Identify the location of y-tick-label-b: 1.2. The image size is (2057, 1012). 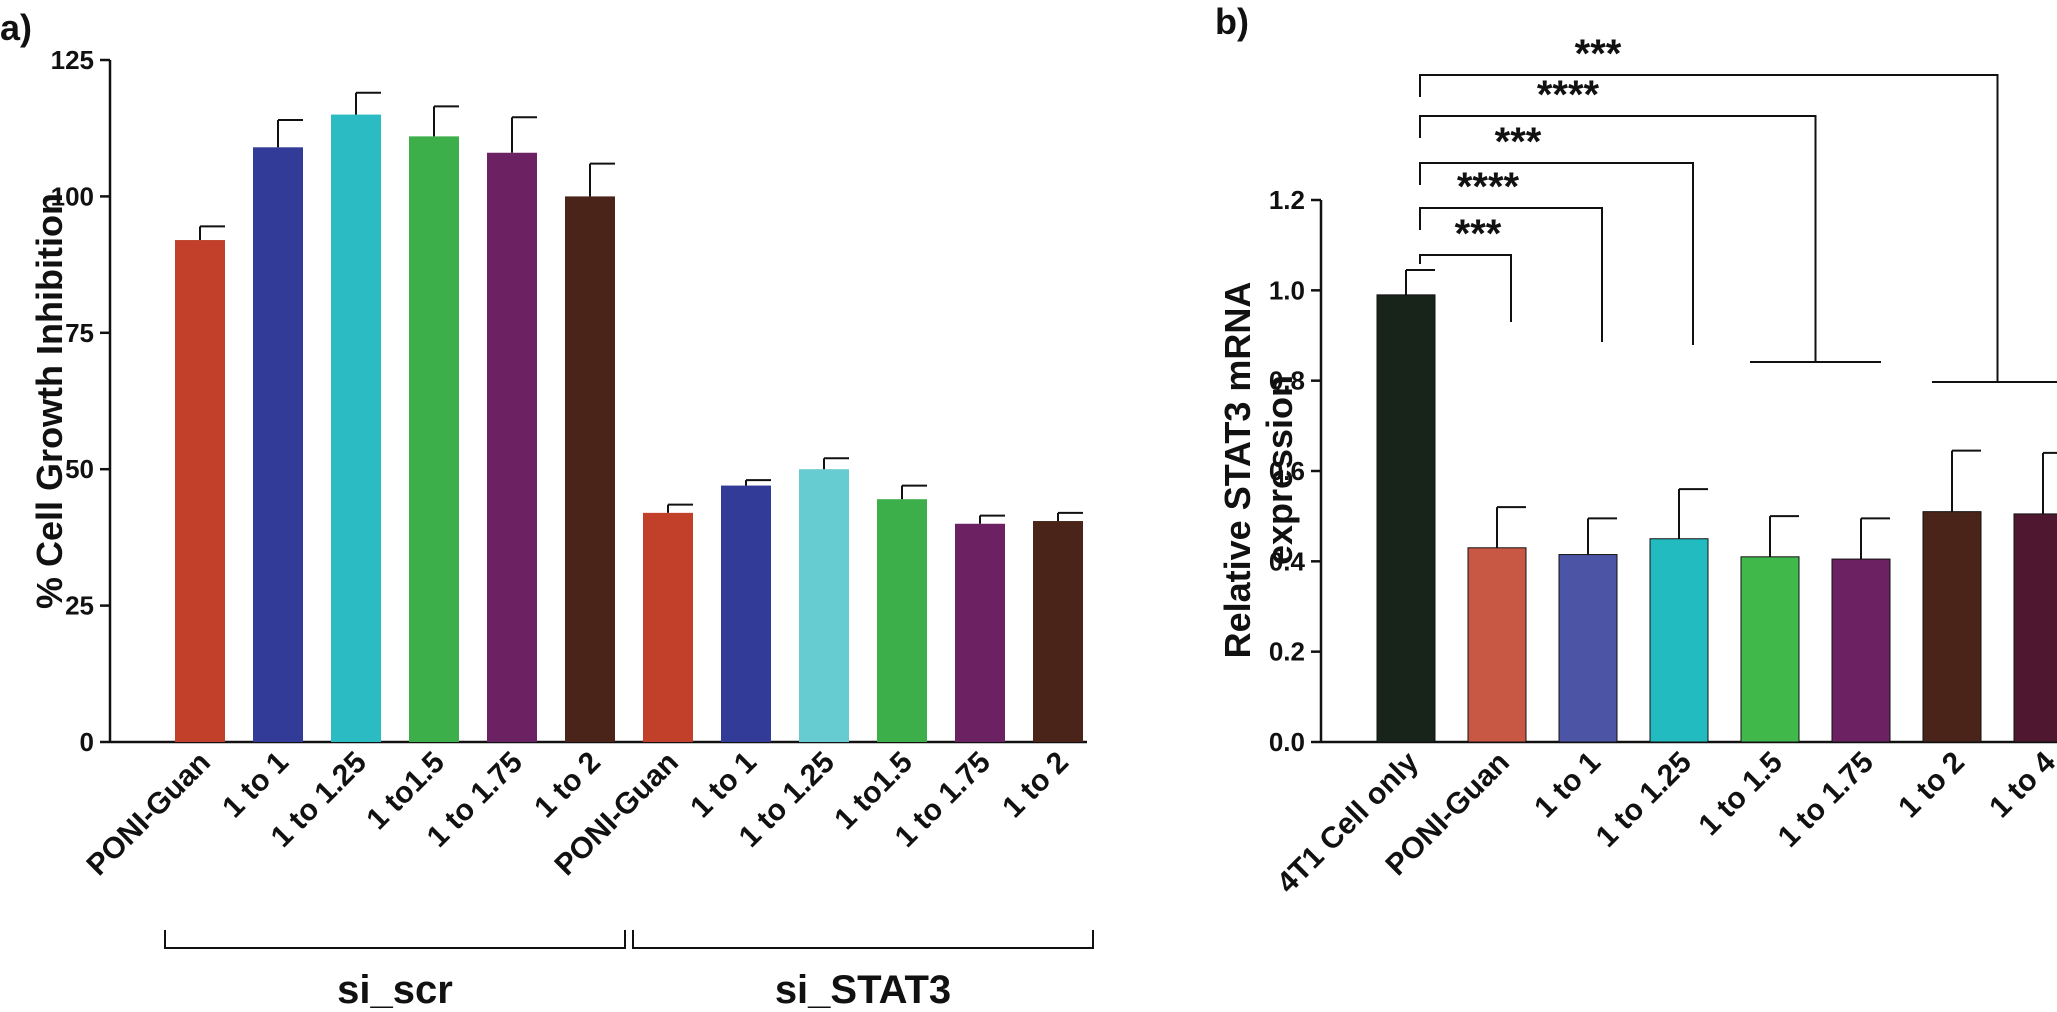
(1287, 200).